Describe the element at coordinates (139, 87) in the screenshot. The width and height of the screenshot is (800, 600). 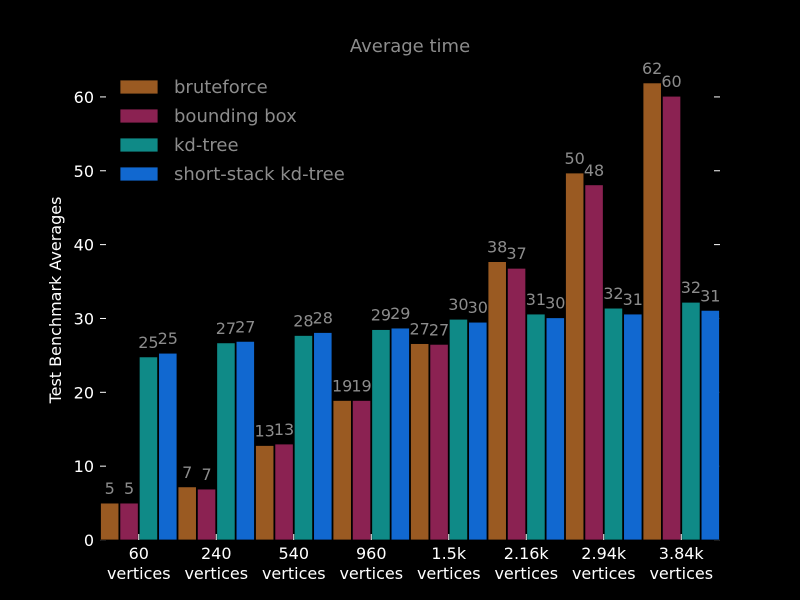
I see `legend-swatch-bruteforce` at that location.